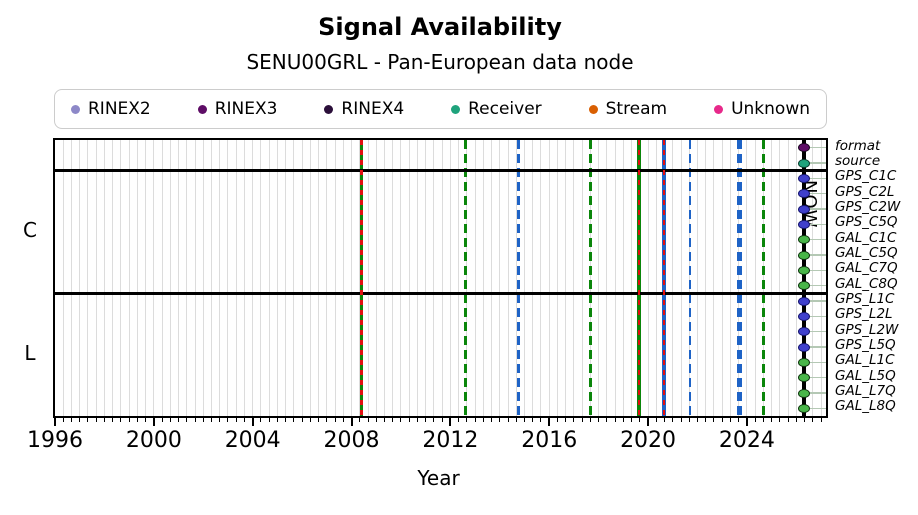  Describe the element at coordinates (868, 207) in the screenshot. I see `row-label-GPS_C2W: GPS_C2W` at that location.